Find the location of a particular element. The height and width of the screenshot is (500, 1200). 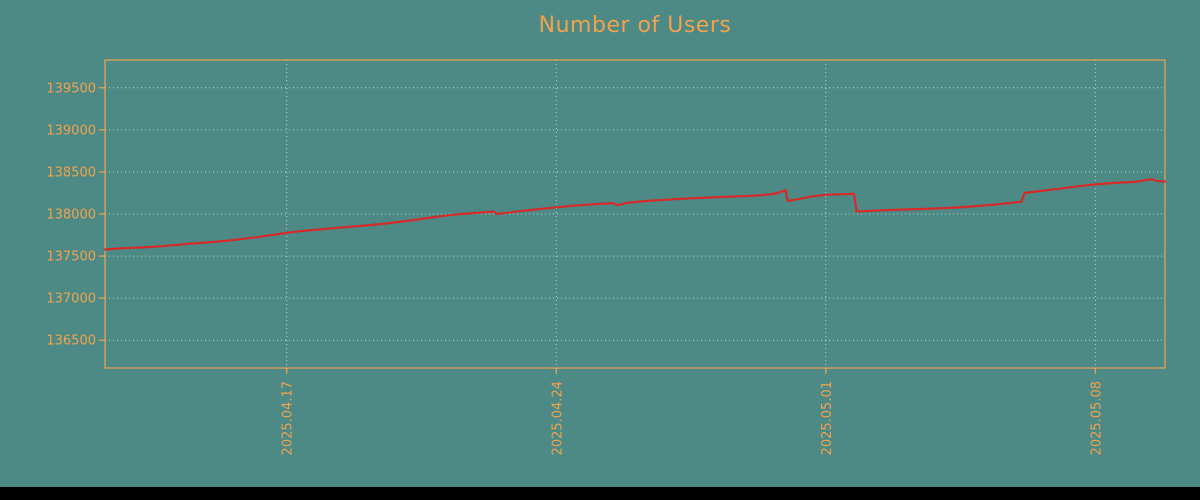

x-tick-label: 2025.05.08 is located at coordinates (1096, 418).